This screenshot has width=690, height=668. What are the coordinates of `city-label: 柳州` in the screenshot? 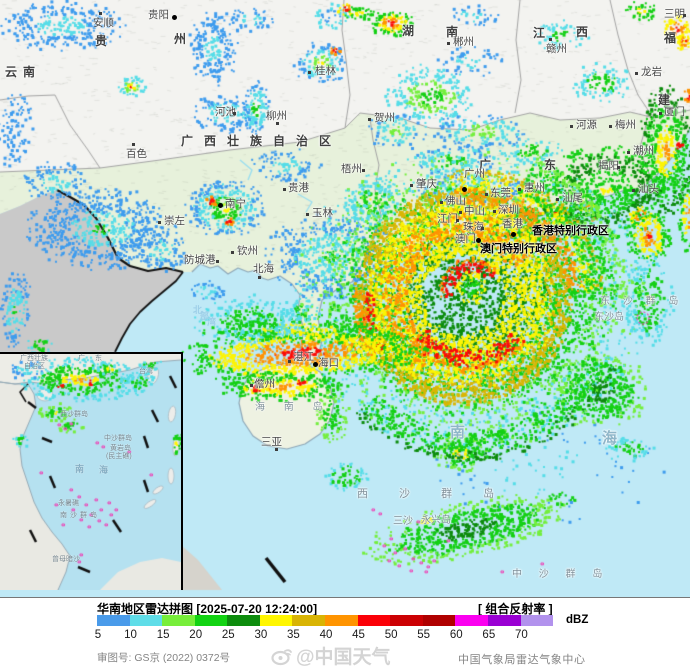 It's located at (276, 116).